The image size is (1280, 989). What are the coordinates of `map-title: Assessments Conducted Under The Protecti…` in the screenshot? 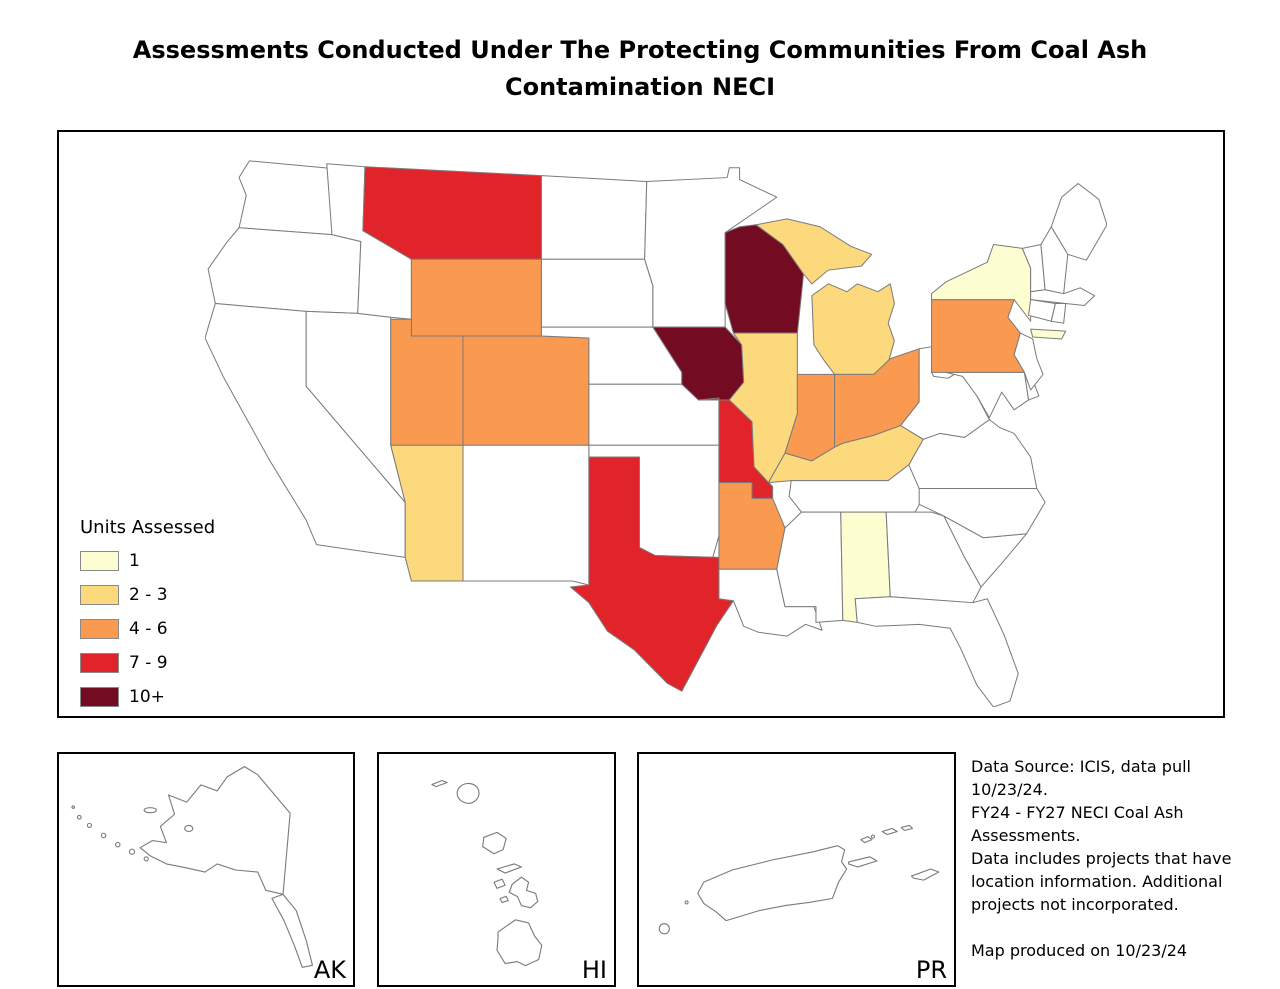 It's located at (640, 69).